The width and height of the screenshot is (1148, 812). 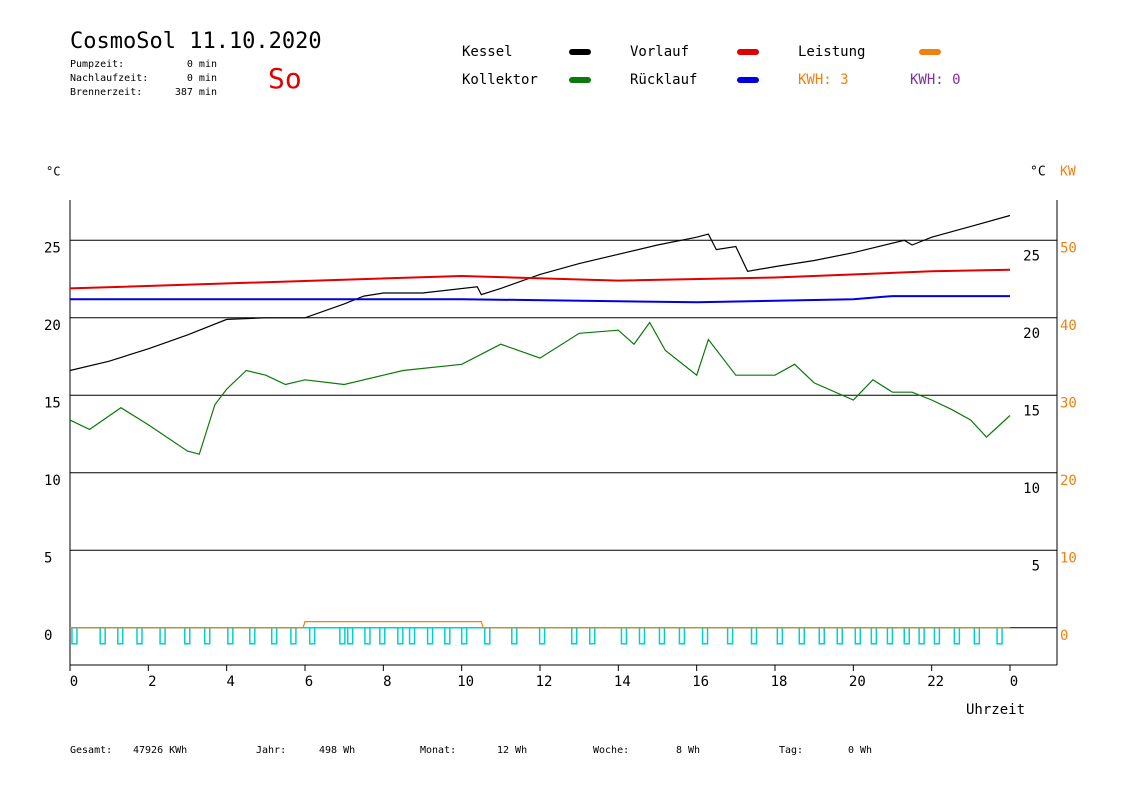 I want to click on x-label: Uhrzeit, so click(x=995, y=710).